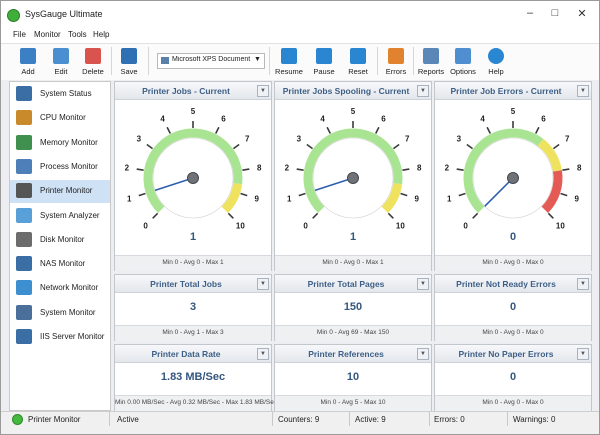 This screenshot has height=435, width=600. I want to click on minimize-button: –, so click(530, 13).